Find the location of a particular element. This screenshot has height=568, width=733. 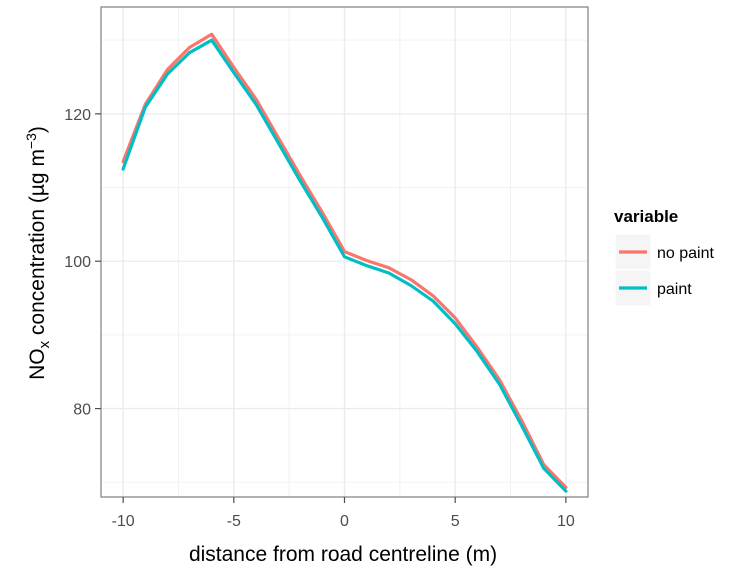

x-axis-title: distance from road centreline (m) is located at coordinates (343, 554).